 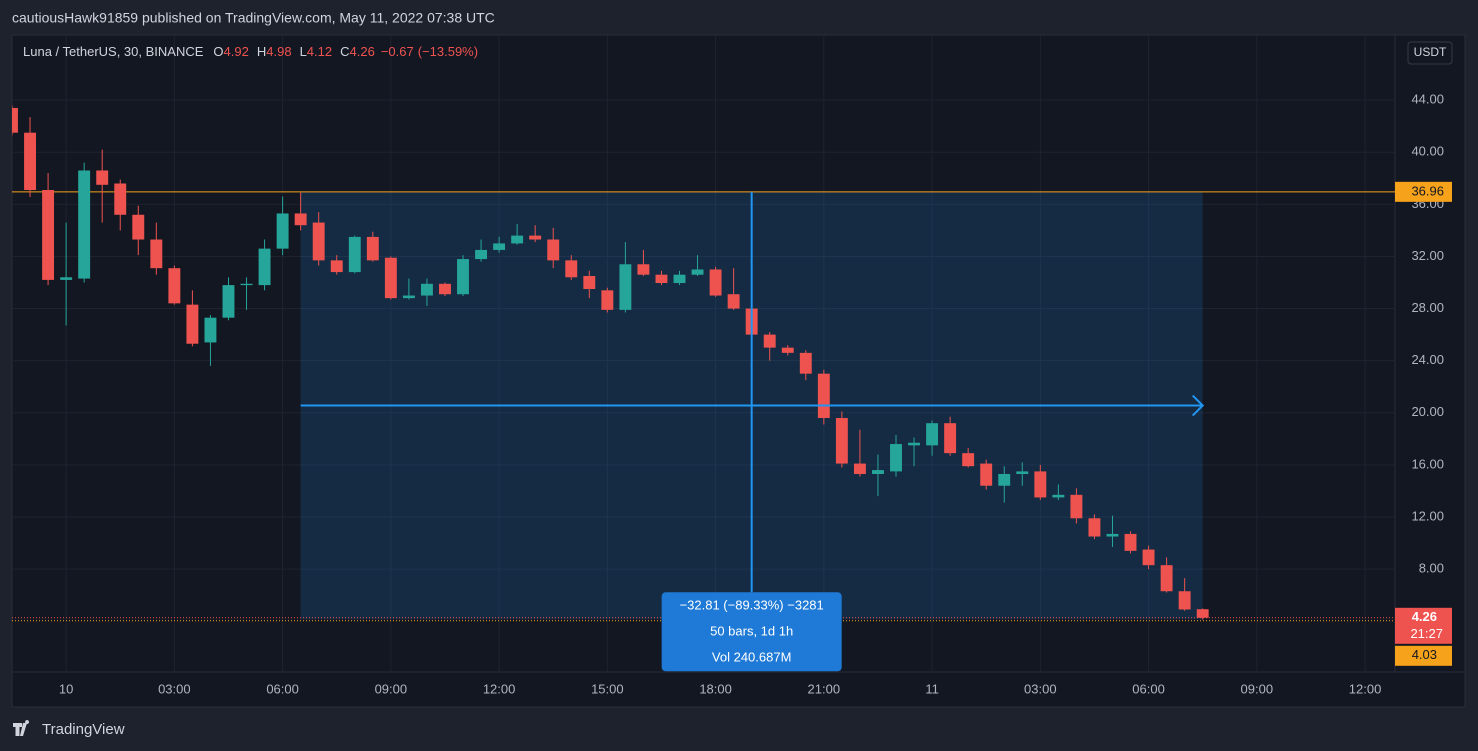 What do you see at coordinates (1430, 53) in the screenshot?
I see `currency-box` at bounding box center [1430, 53].